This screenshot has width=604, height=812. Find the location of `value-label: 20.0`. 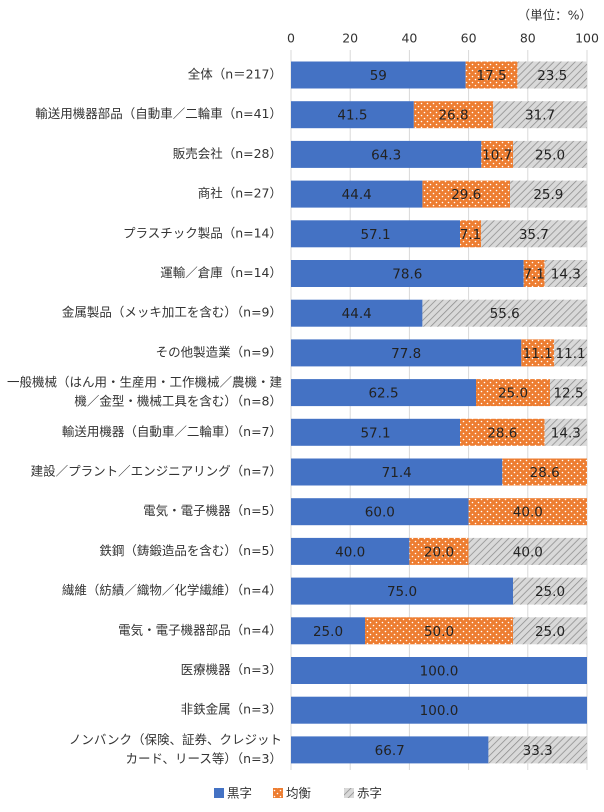

value-label: 20.0 is located at coordinates (439, 552).